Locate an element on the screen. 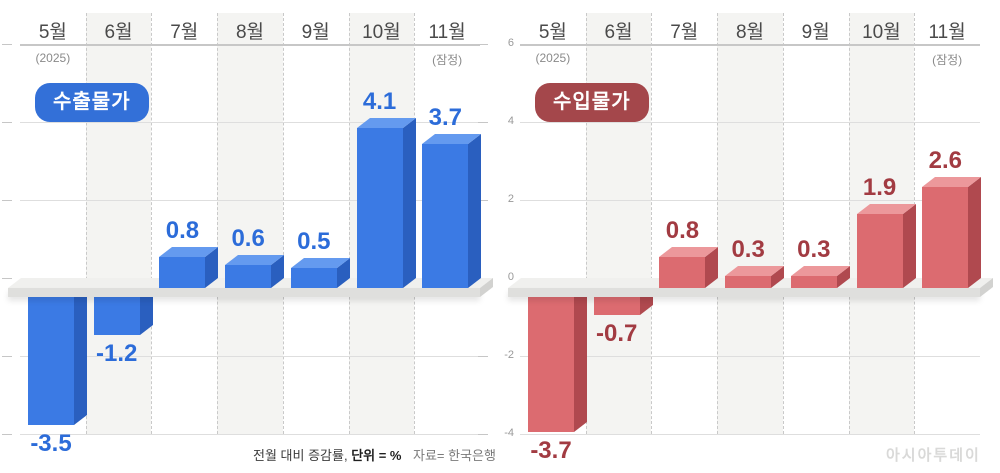 Image resolution: width=1000 pixels, height=473 pixels. value-label: 0.6 is located at coordinates (248, 238).